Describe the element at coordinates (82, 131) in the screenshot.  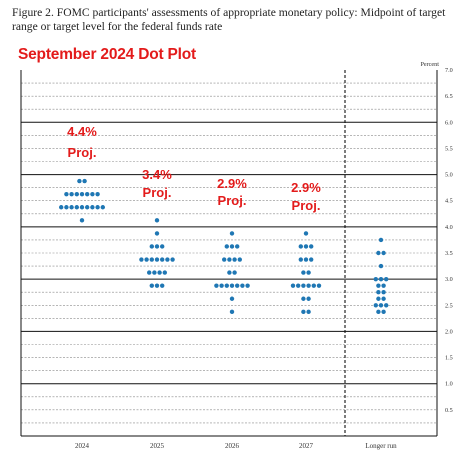
I see `projection-value-label: 4.4%` at that location.